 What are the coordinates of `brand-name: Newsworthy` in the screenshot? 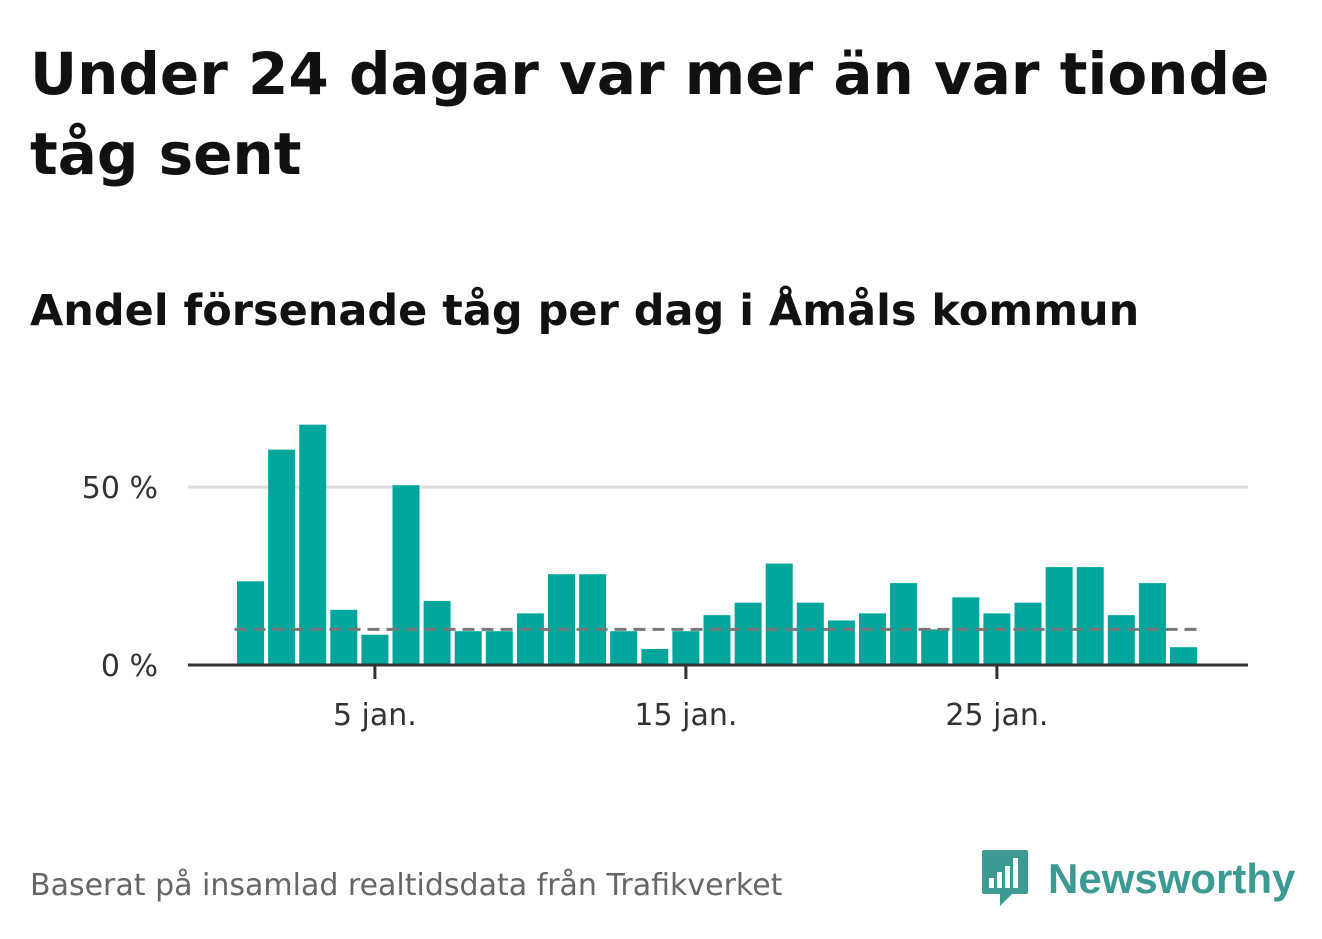 It's located at (1172, 878).